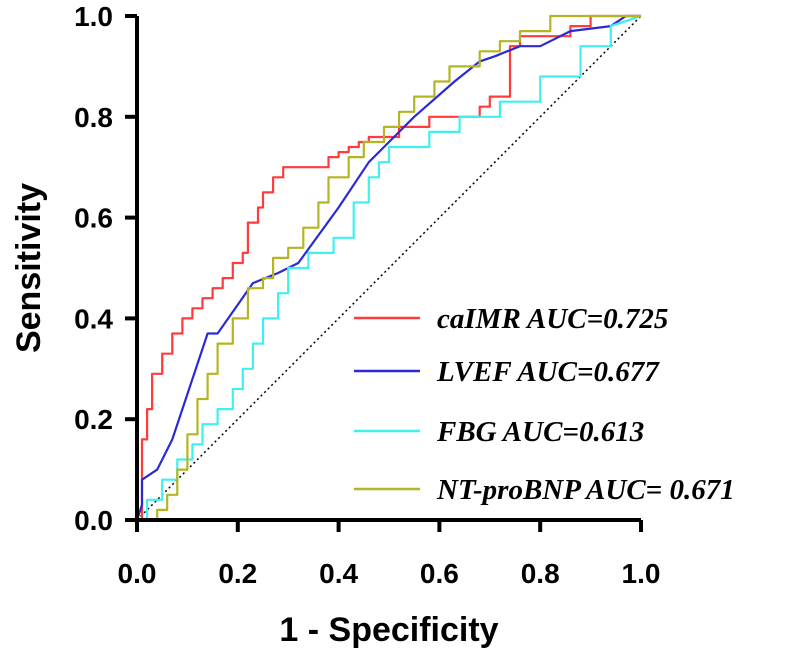  I want to click on legend-label-1: LVEF AUC=0.677, so click(548, 372).